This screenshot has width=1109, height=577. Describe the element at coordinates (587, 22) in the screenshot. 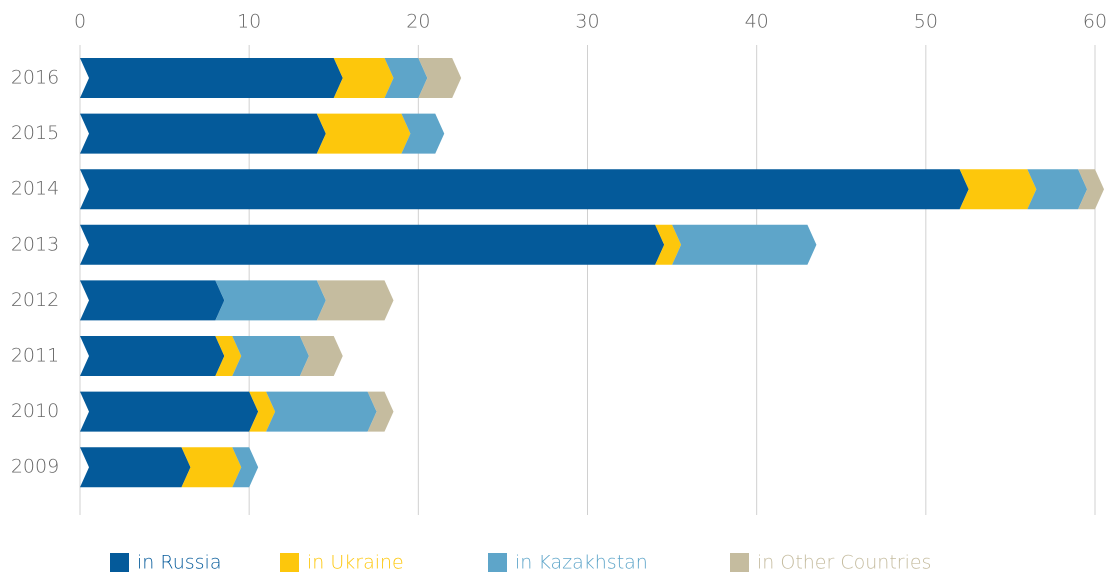

I see `x-tick-label: 30` at that location.